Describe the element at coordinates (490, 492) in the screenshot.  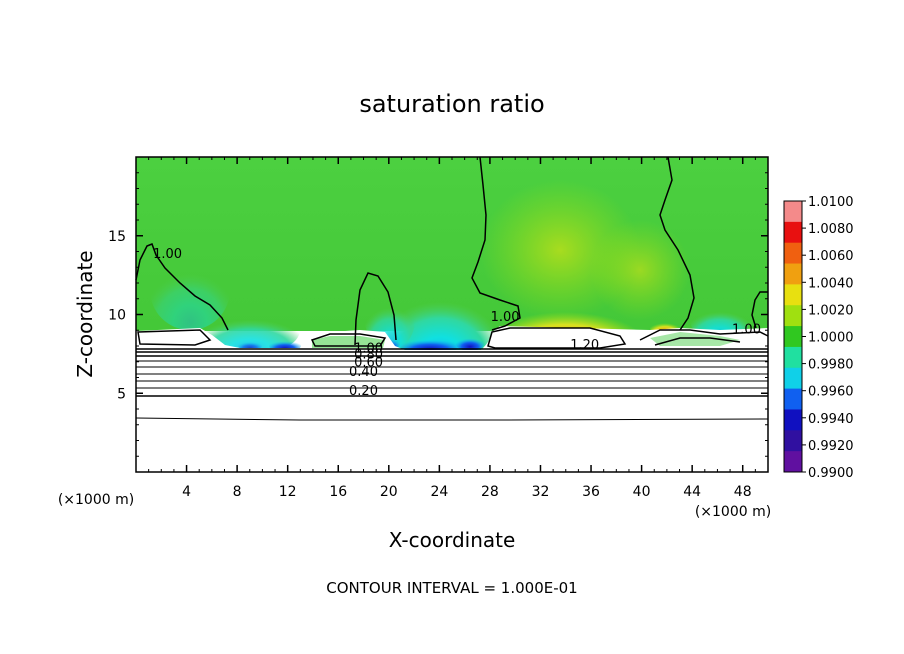
I see `x-tick-label: 28` at that location.